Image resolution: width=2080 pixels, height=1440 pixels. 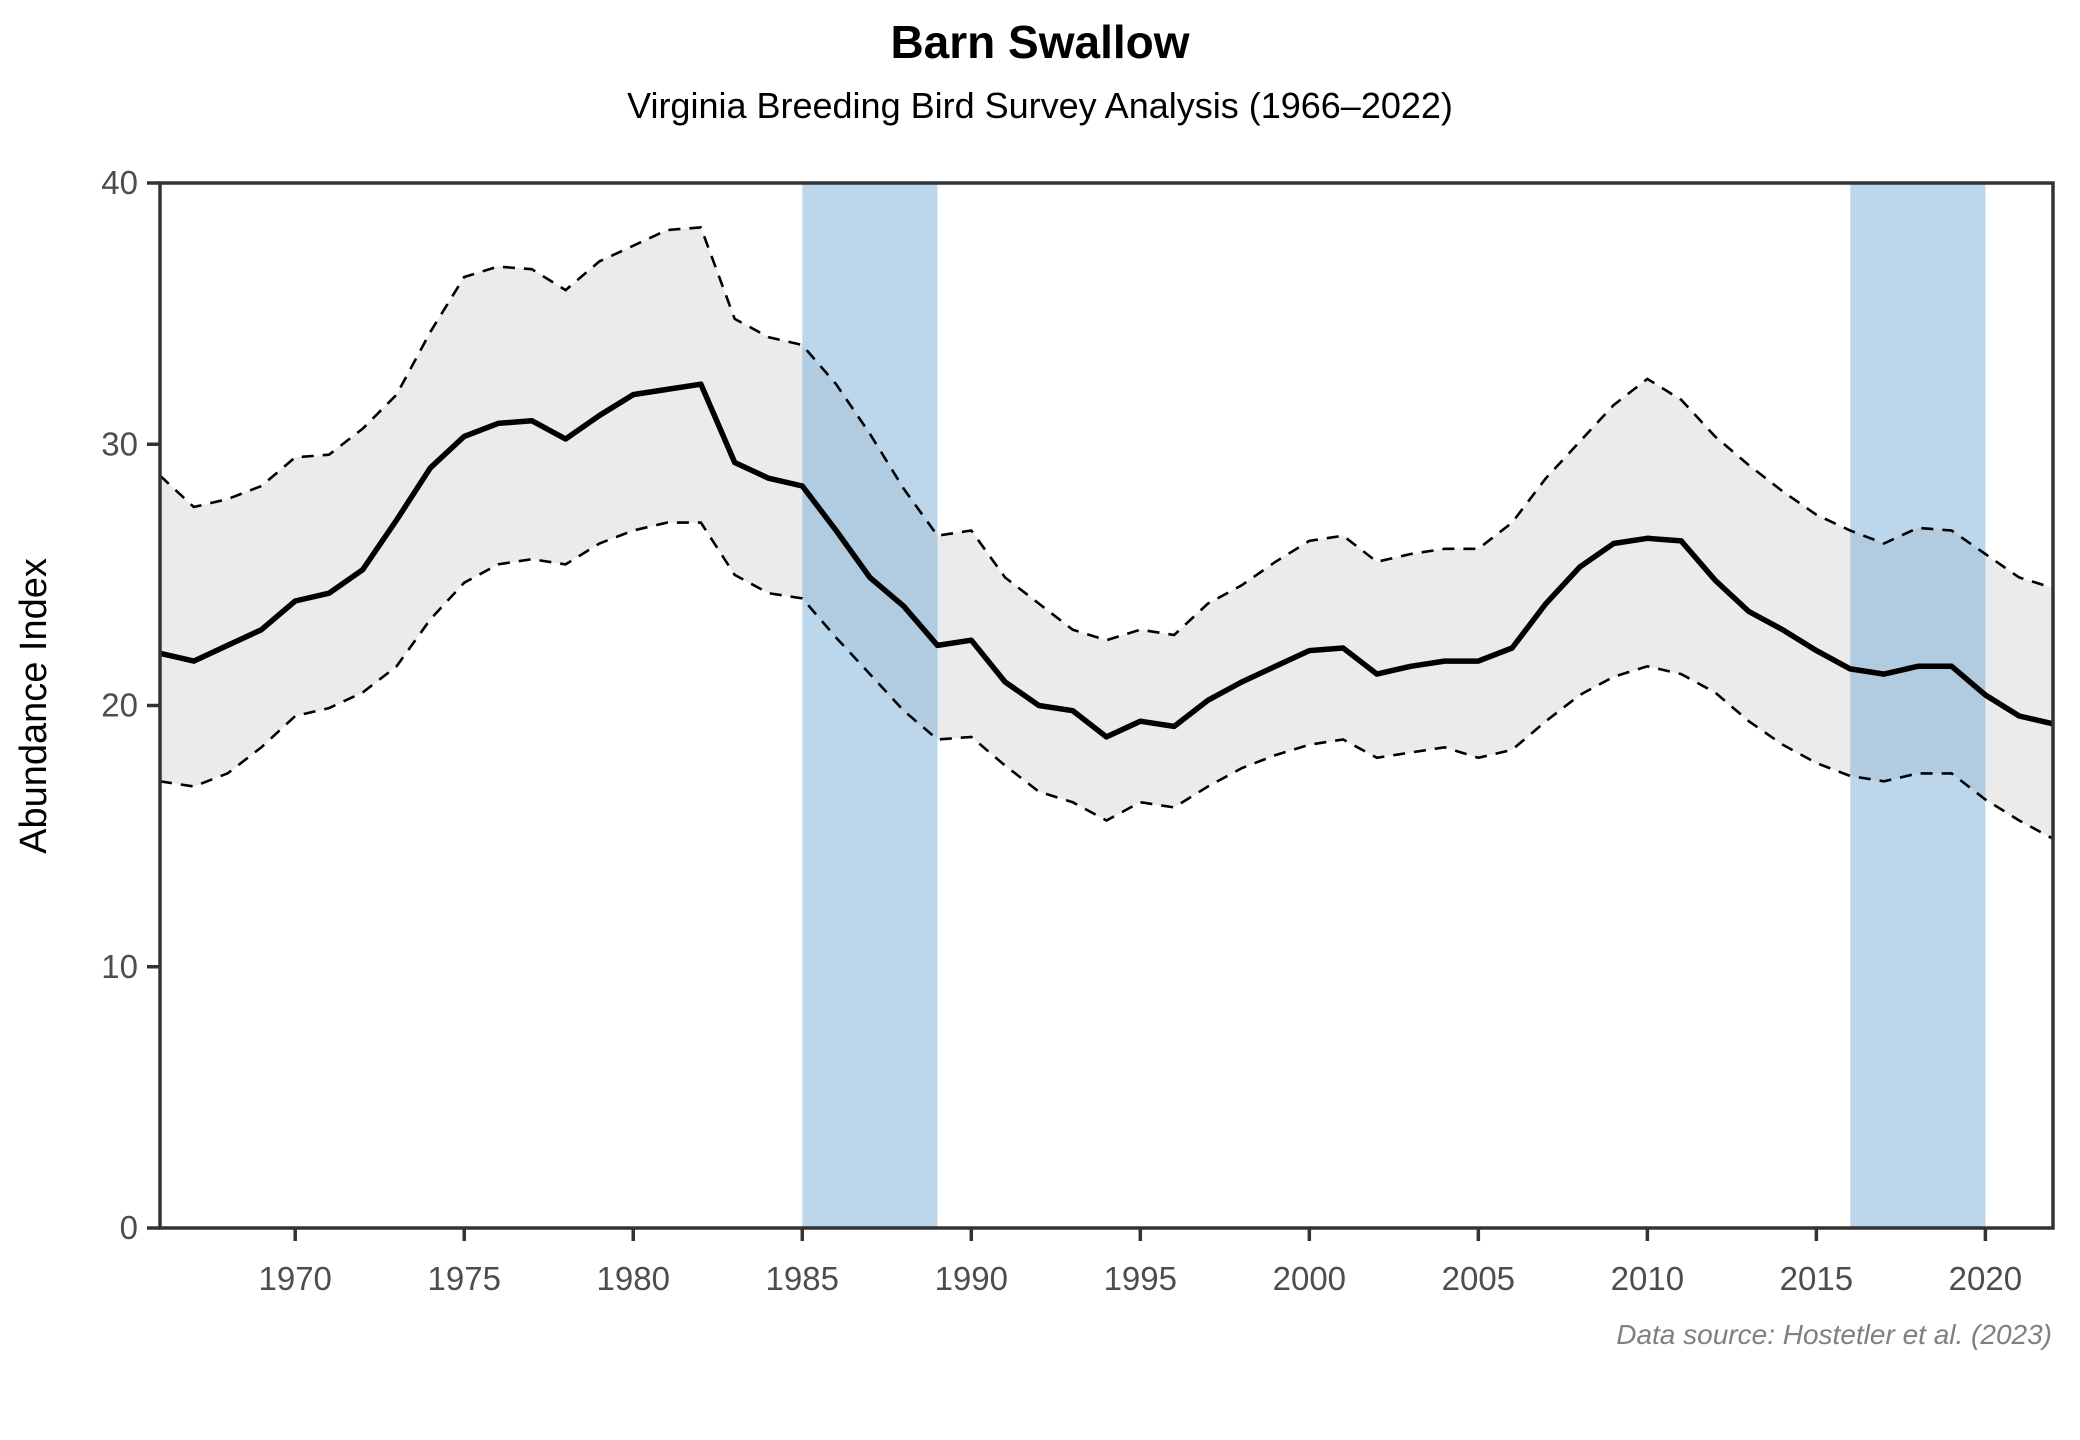 I want to click on x-tick-label: 1980, so click(x=633, y=1278).